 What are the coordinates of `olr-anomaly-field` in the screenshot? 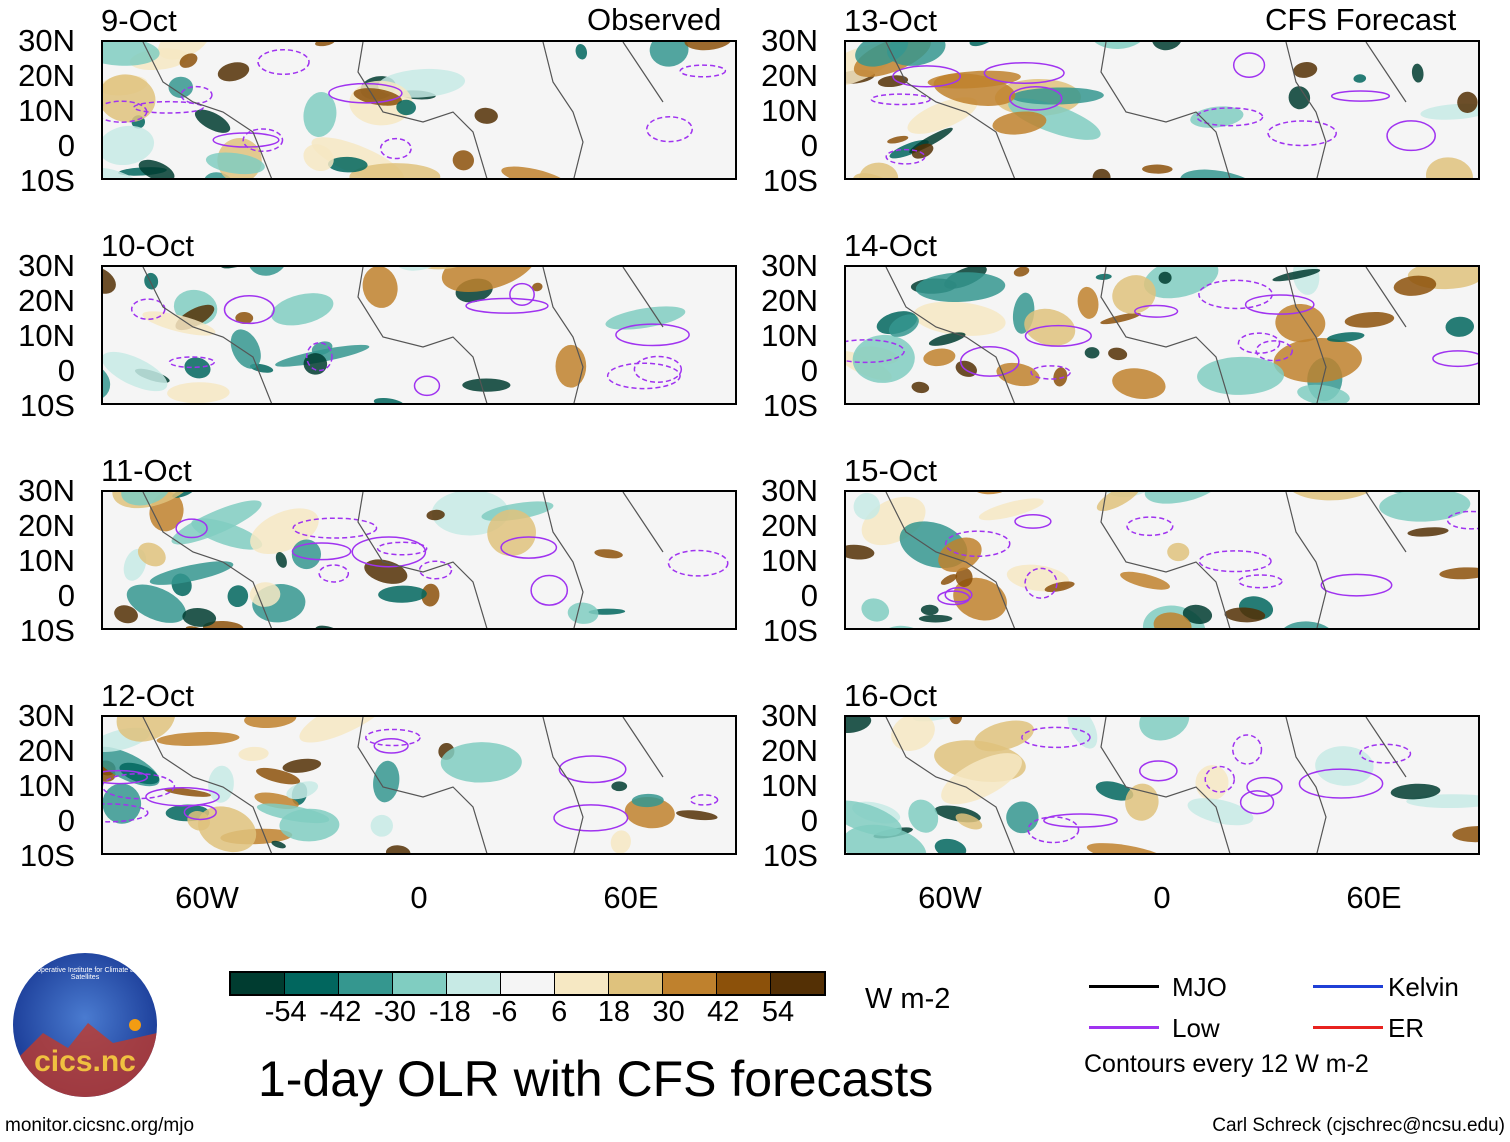 It's located at (1162, 336).